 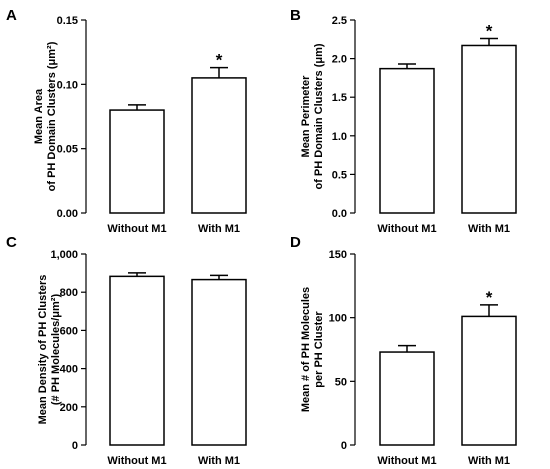 What do you see at coordinates (69, 331) in the screenshot?
I see `y-tick-label: 600` at bounding box center [69, 331].